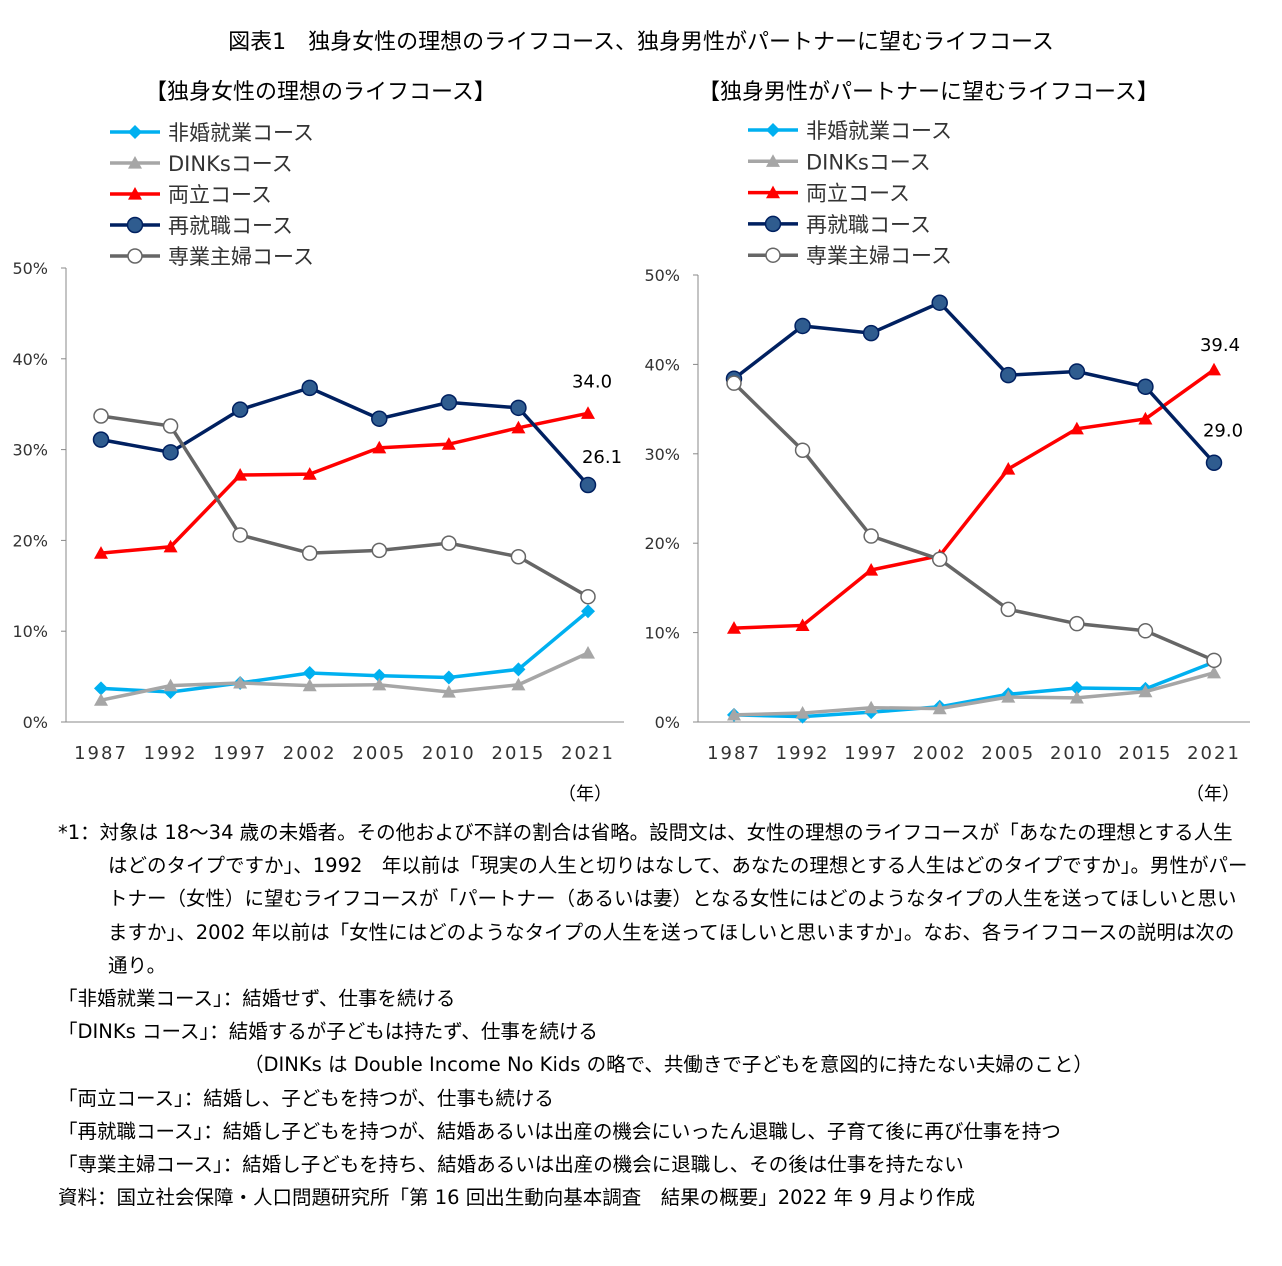  Describe the element at coordinates (928, 92) in the screenshot. I see `right-chart-title: 【独身男性がパートナーに望むライフコース】` at that location.